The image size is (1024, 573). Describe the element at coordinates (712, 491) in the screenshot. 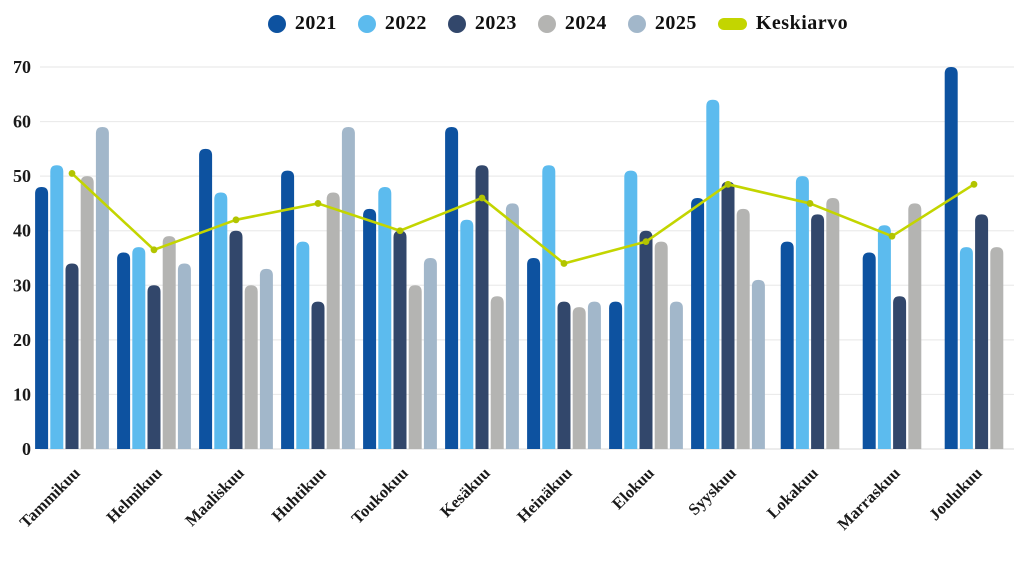

I see `x-axis-label-Syyskuu: Syyskuu` at that location.